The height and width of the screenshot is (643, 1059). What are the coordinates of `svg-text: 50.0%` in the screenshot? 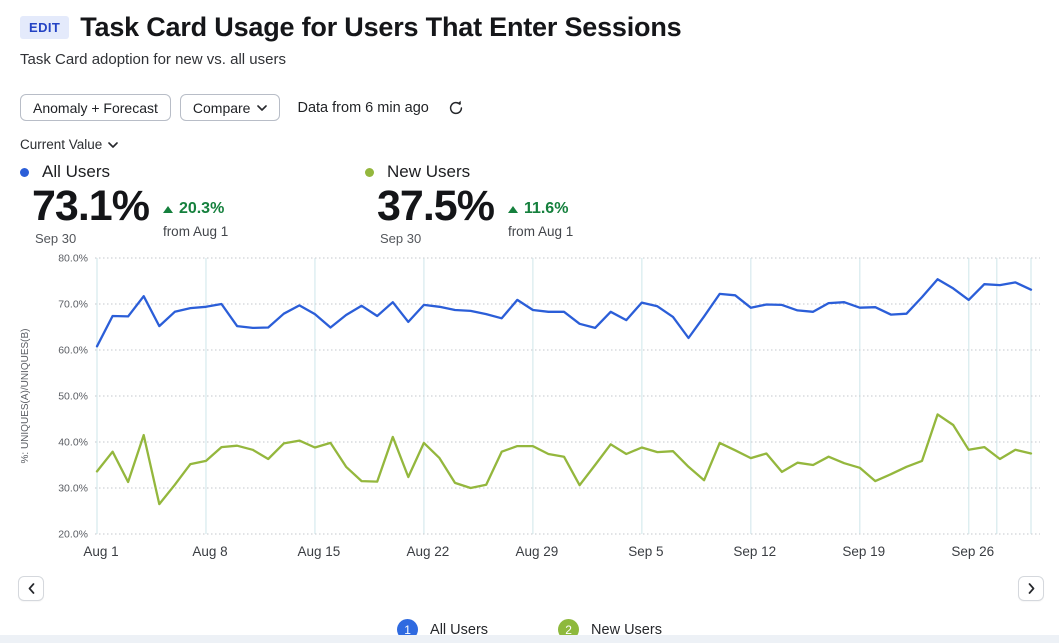 It's located at (73, 397).